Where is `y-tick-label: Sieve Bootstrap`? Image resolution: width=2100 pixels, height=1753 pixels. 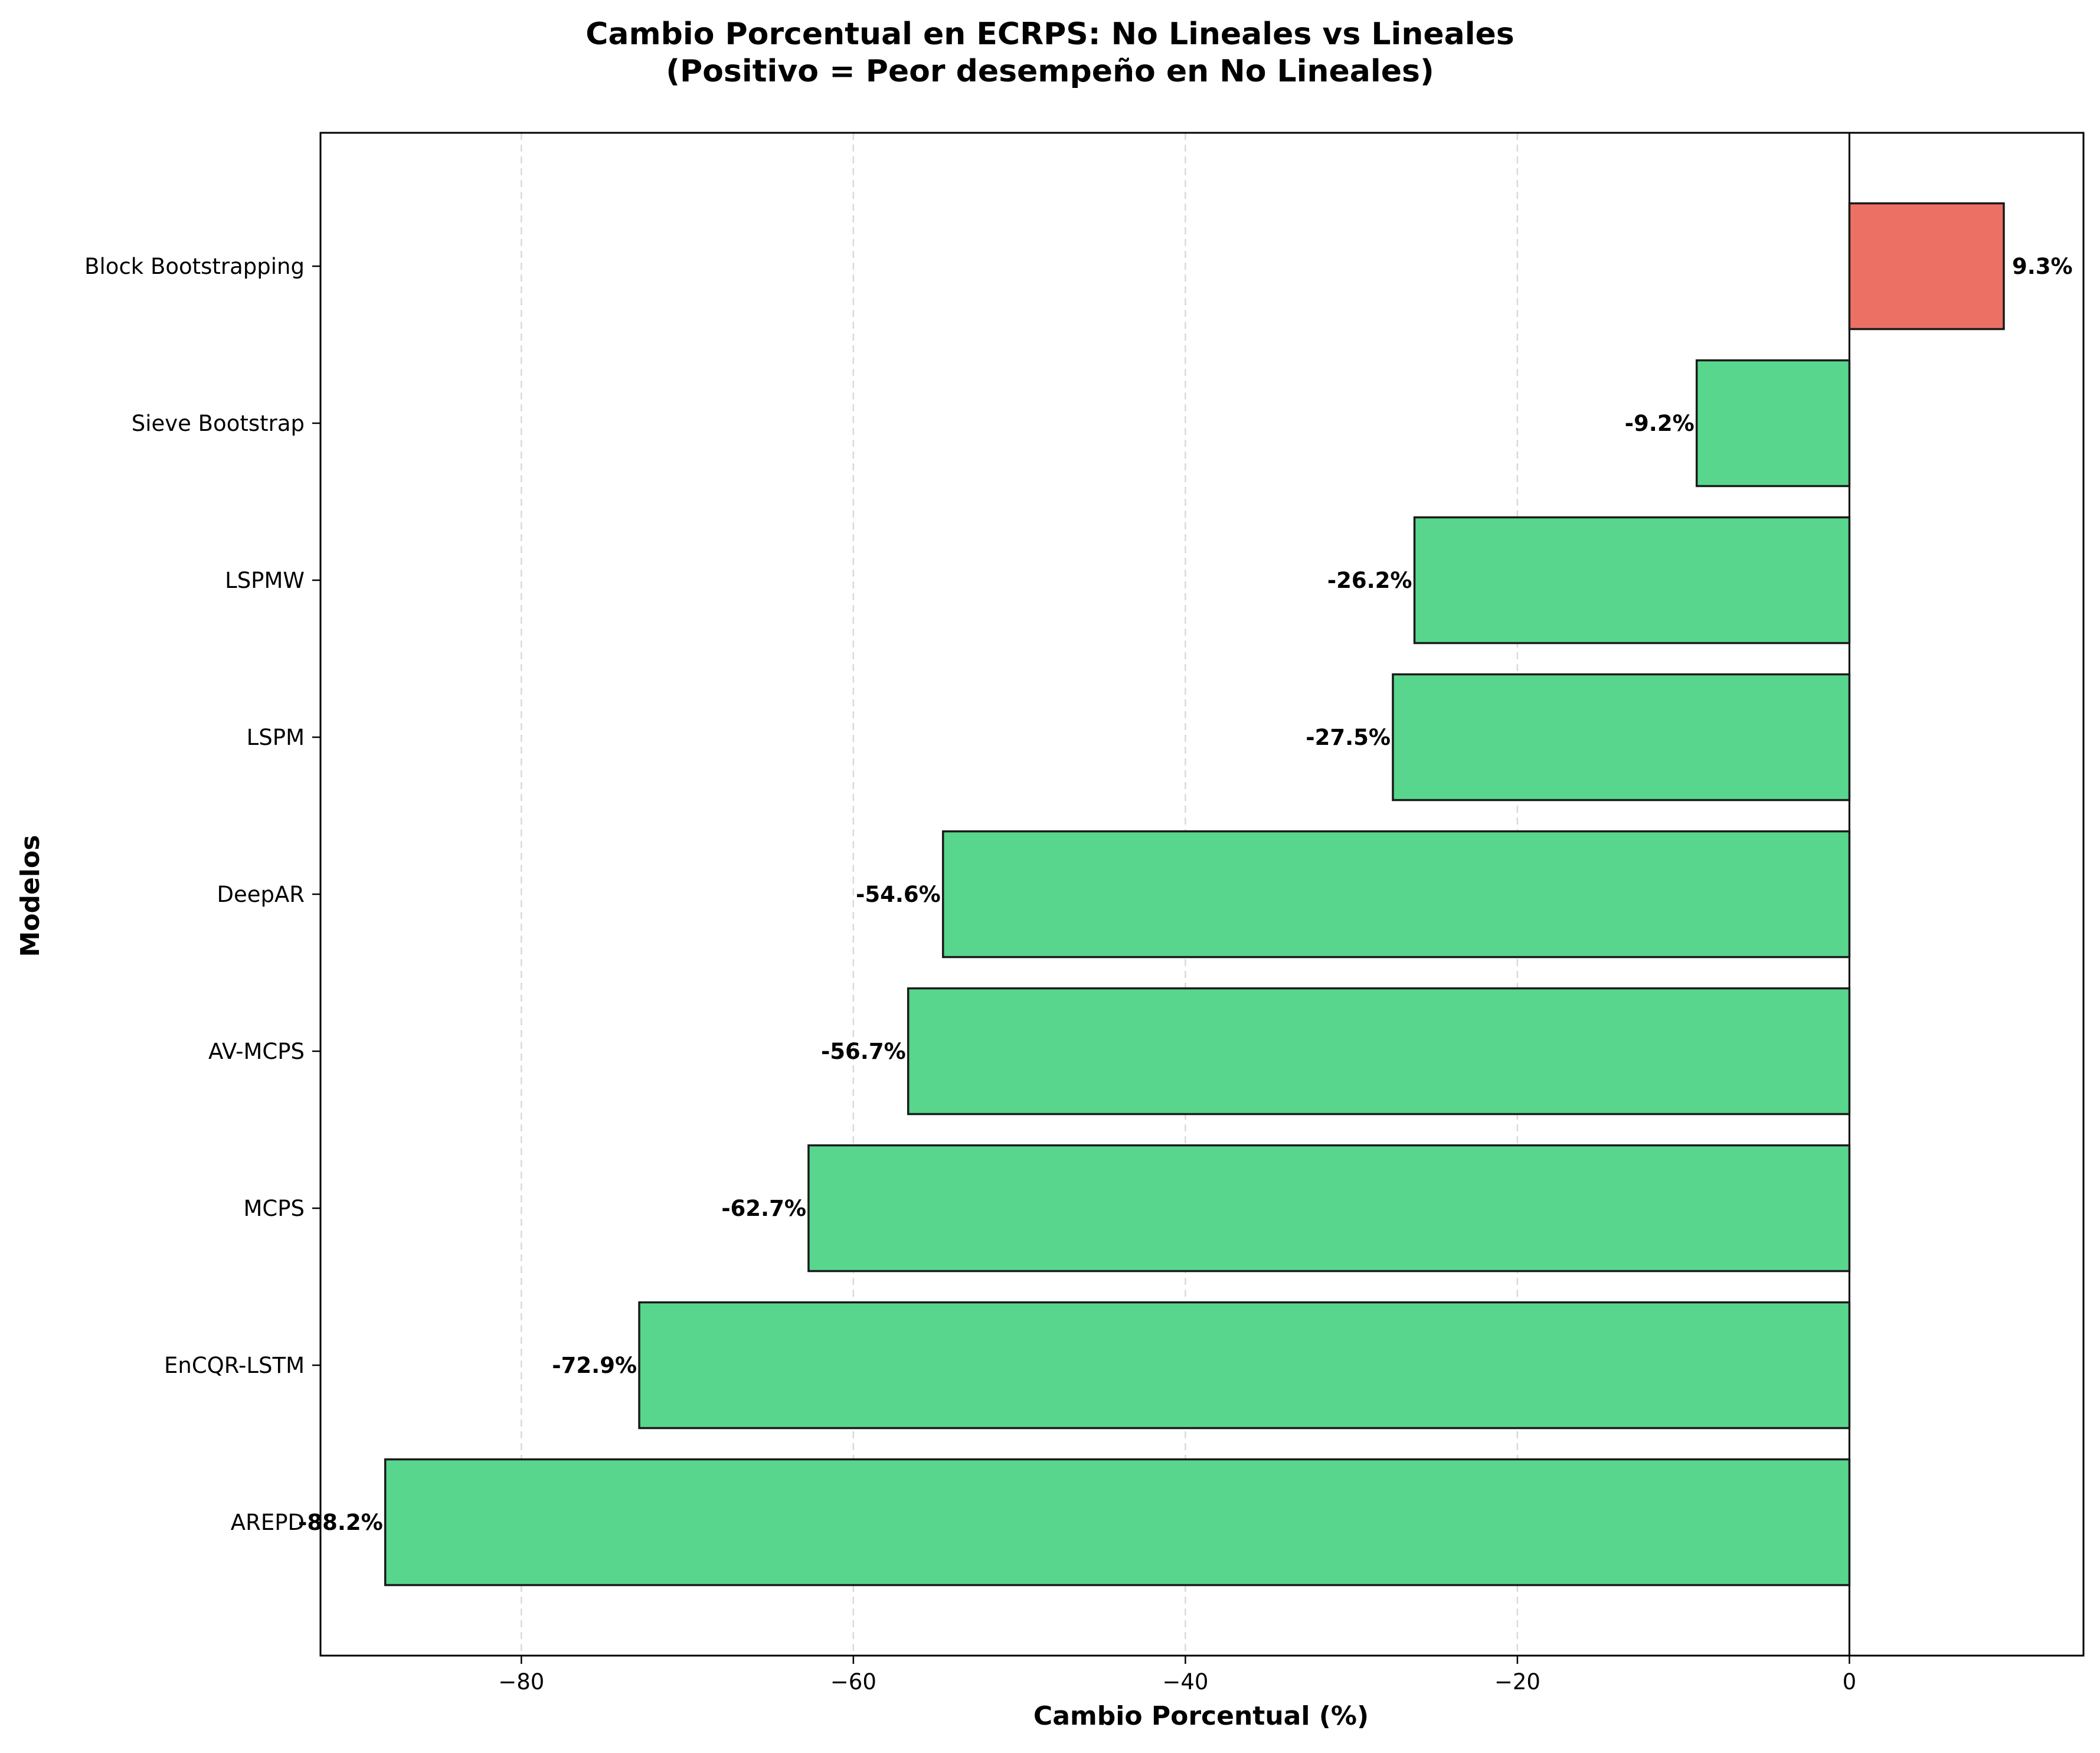
y-tick-label: Sieve Bootstrap is located at coordinates (218, 423).